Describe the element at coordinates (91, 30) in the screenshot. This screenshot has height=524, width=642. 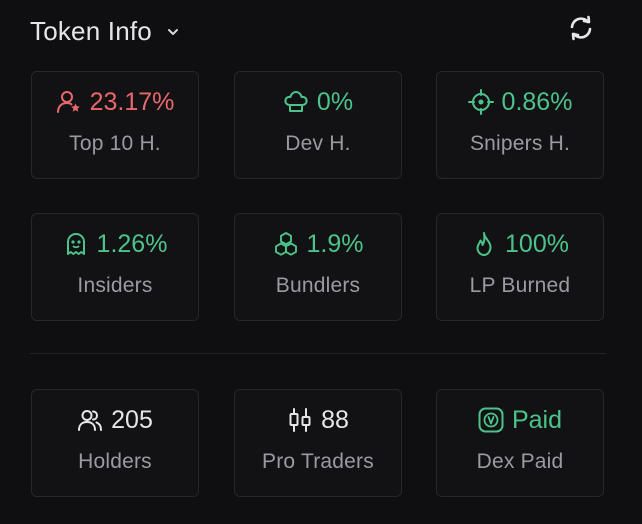
I see `panel-title: Token Info` at that location.